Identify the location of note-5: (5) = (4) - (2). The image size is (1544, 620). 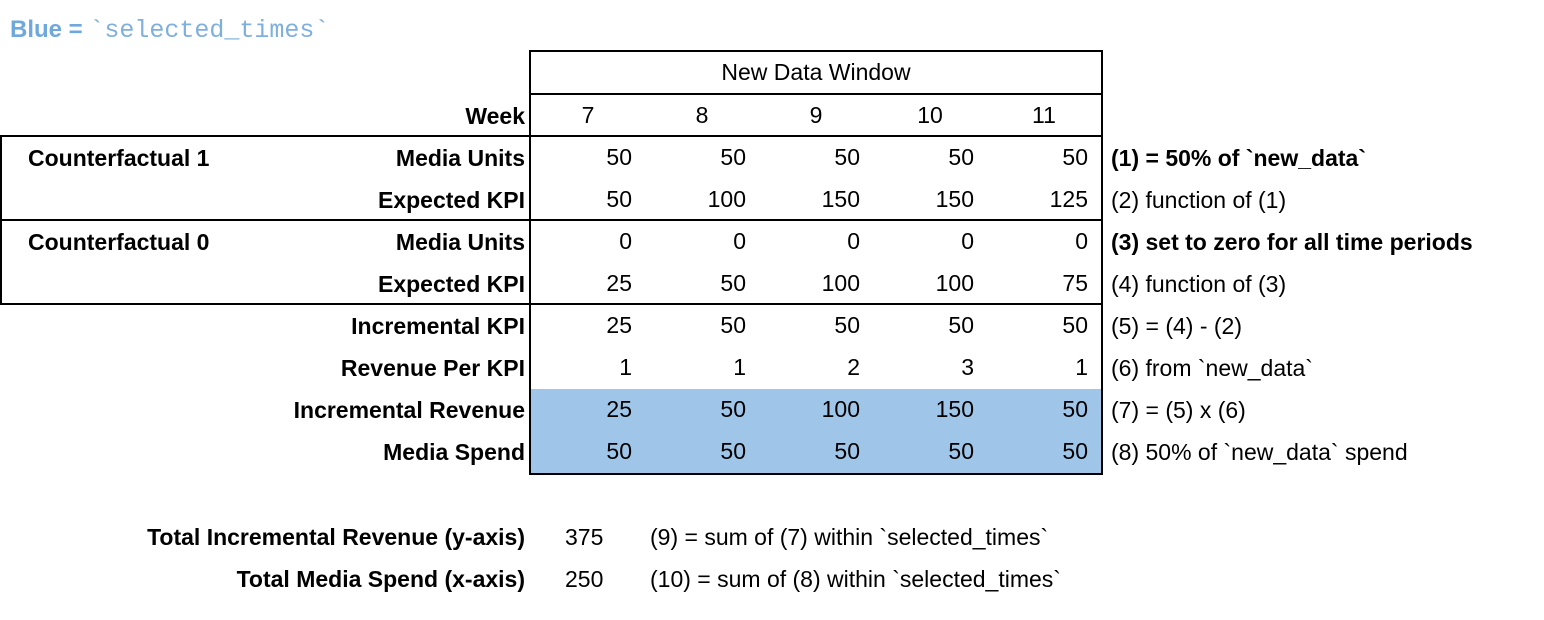
(1176, 326).